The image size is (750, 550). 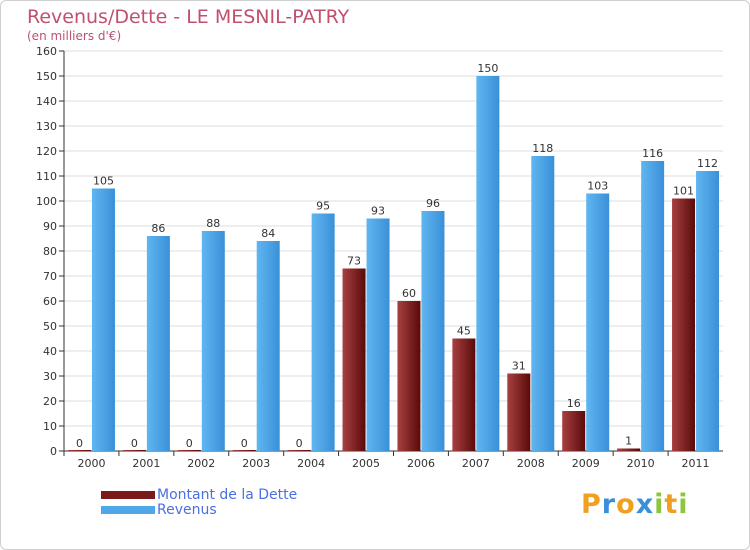 What do you see at coordinates (354, 261) in the screenshot?
I see `data-label: 73` at bounding box center [354, 261].